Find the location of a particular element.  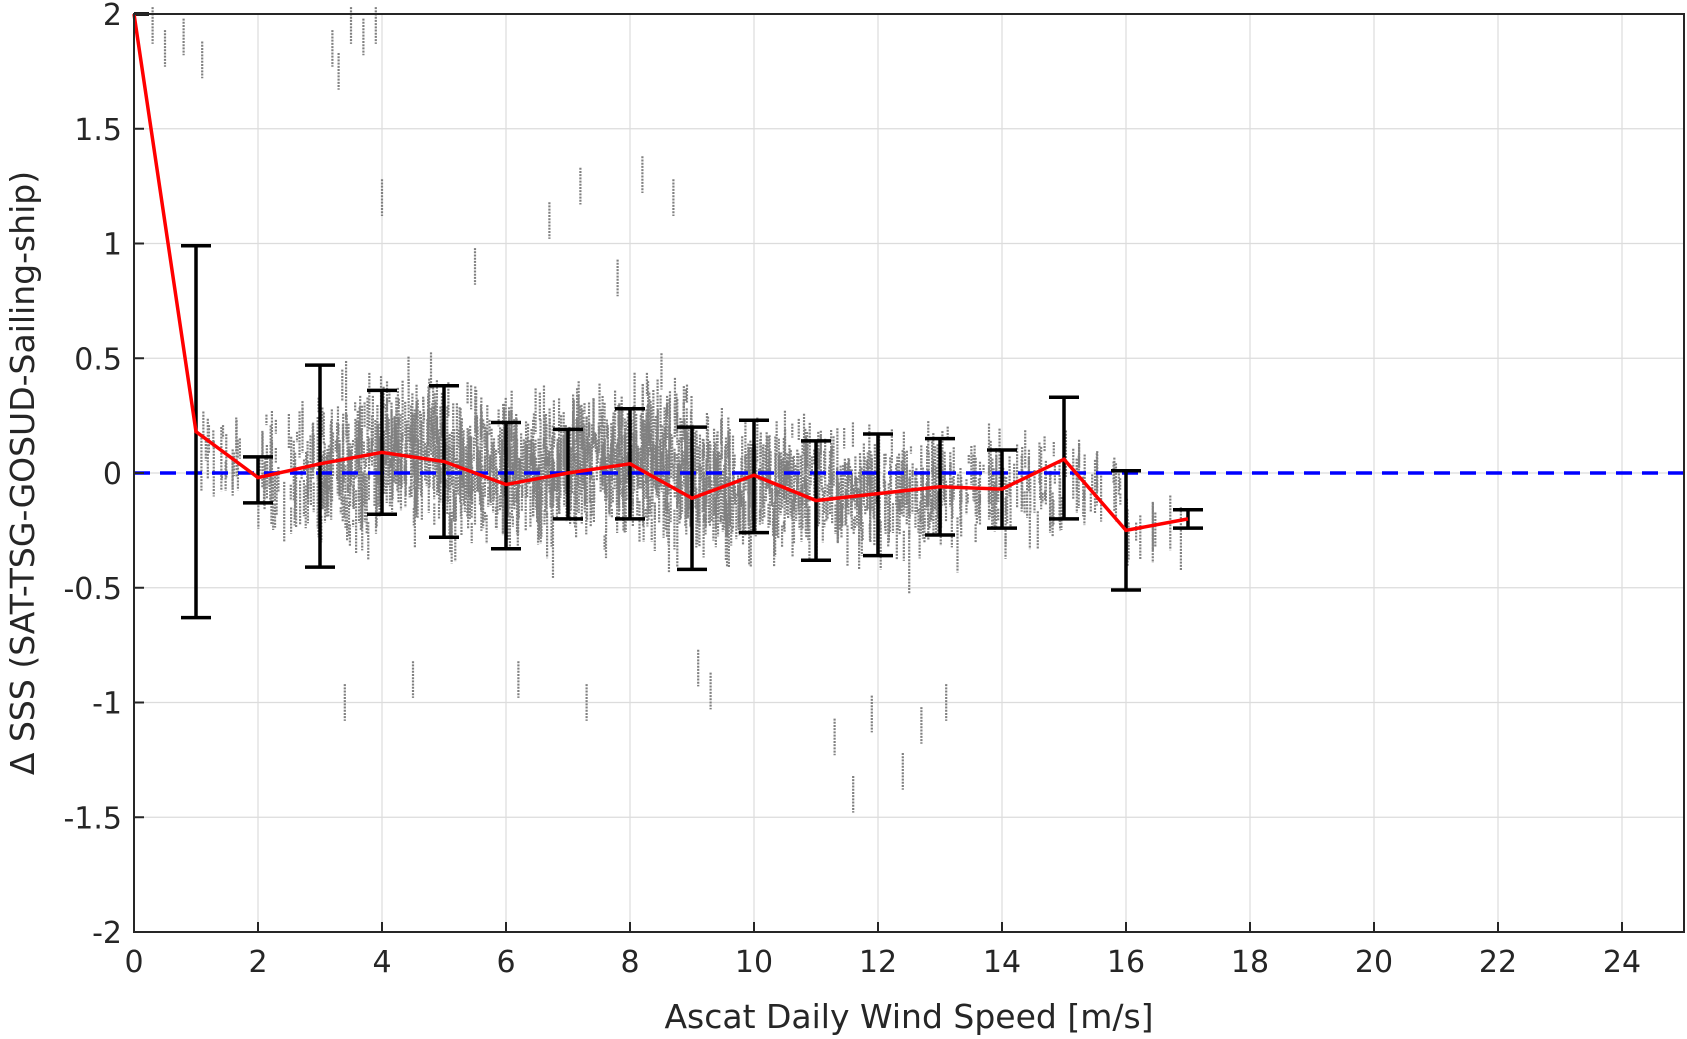

x-axis-ticks: 0 2 4 6 8 10 12 14 16 18 20 22 24 is located at coordinates (882, 951).